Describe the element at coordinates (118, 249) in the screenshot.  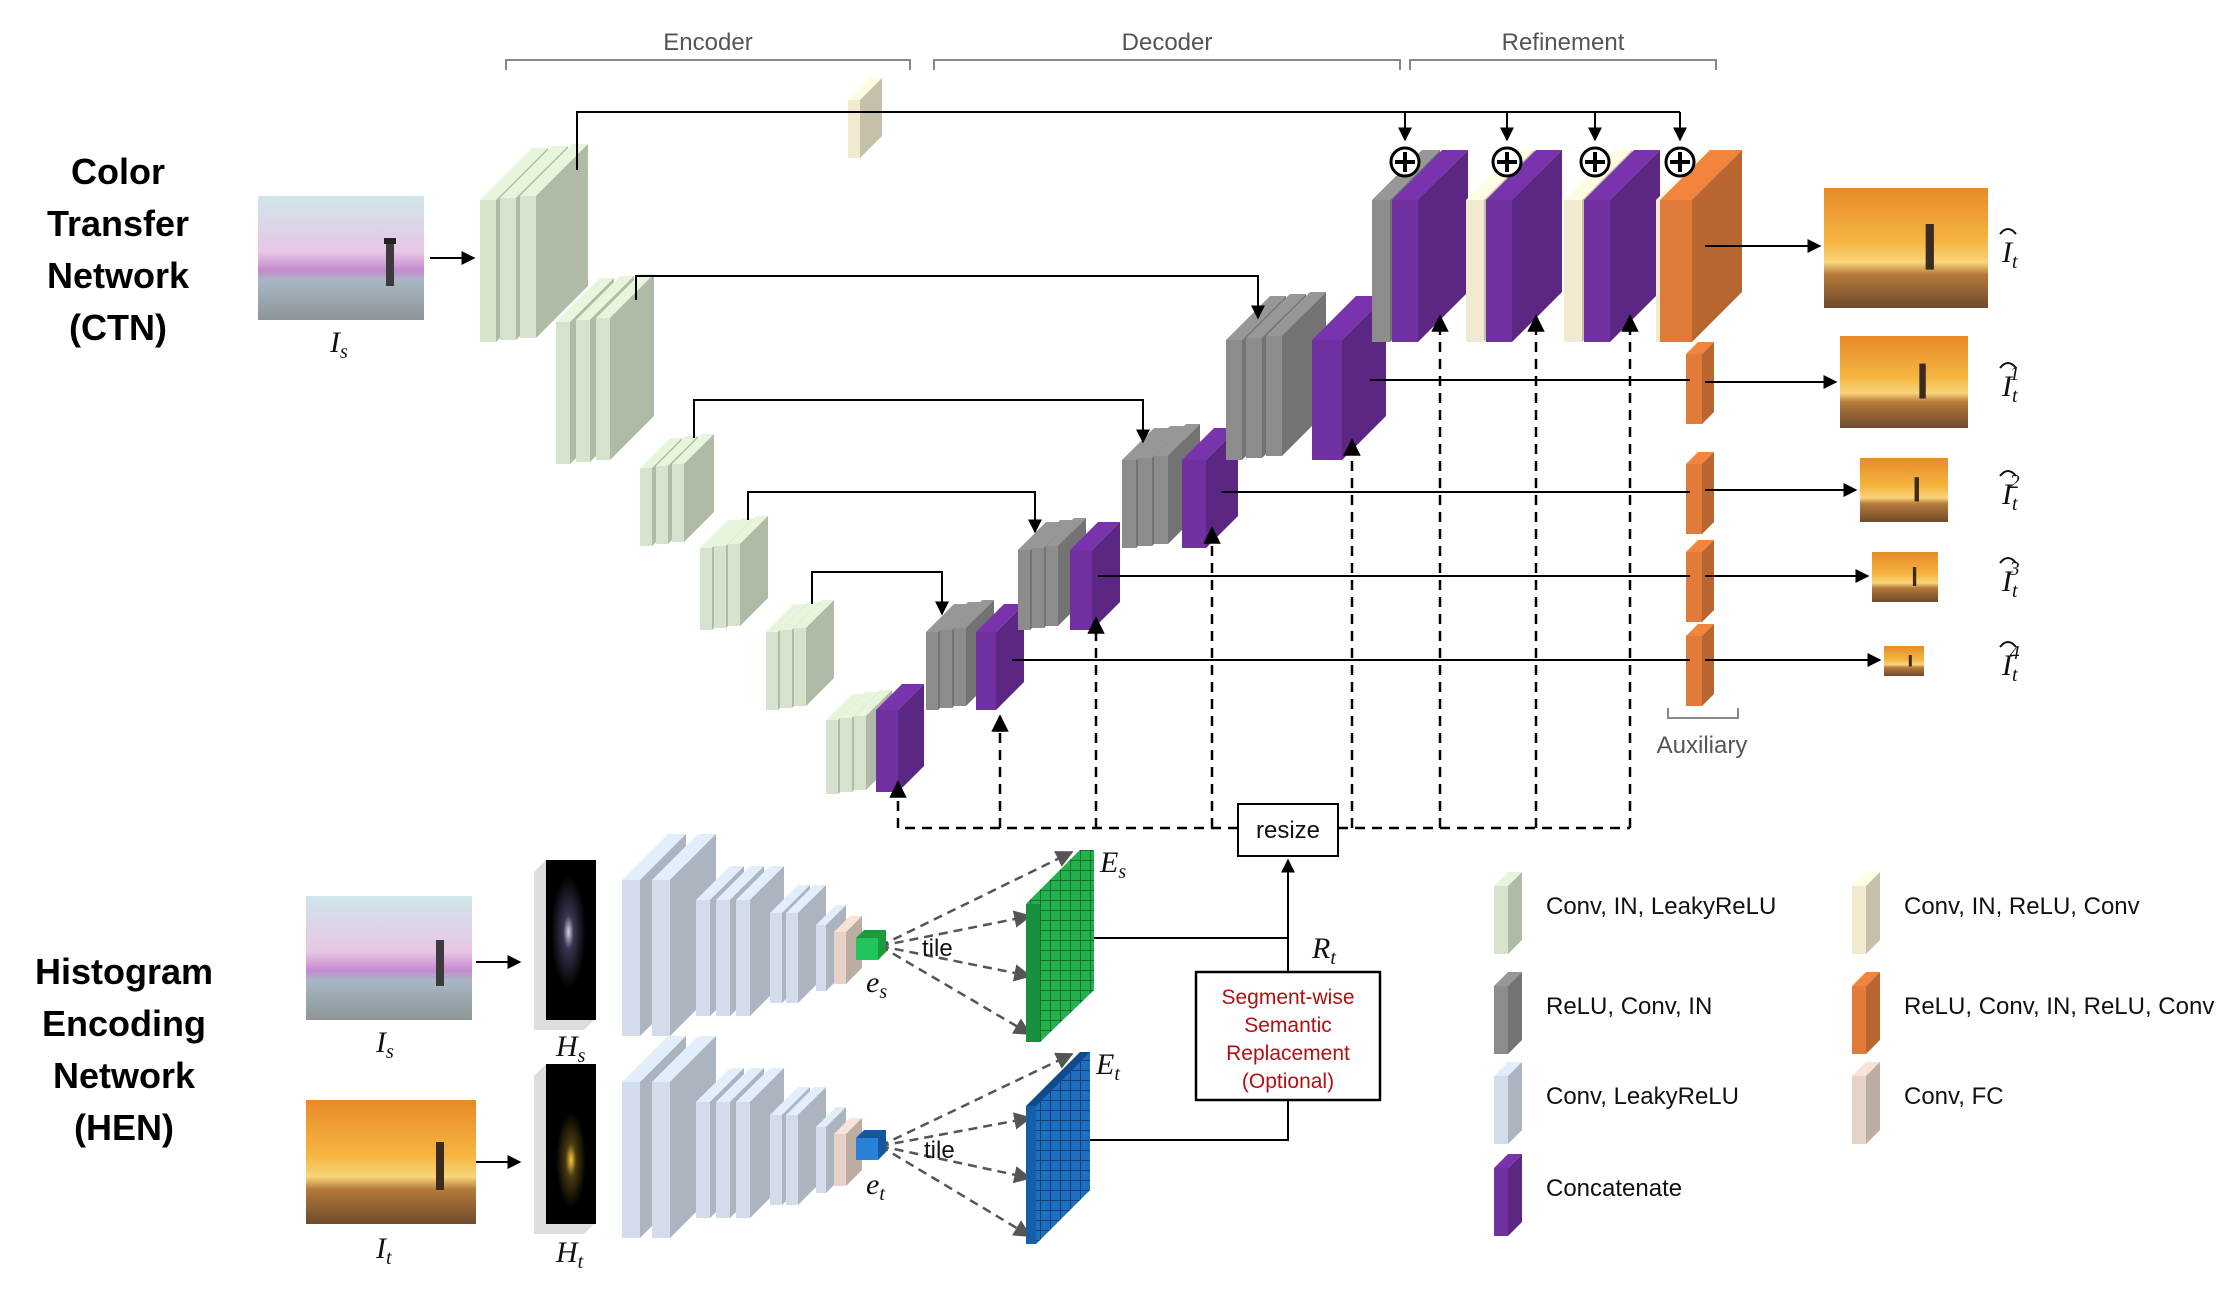
I see `ctn-title: Color Transfer Network (CTN)` at that location.